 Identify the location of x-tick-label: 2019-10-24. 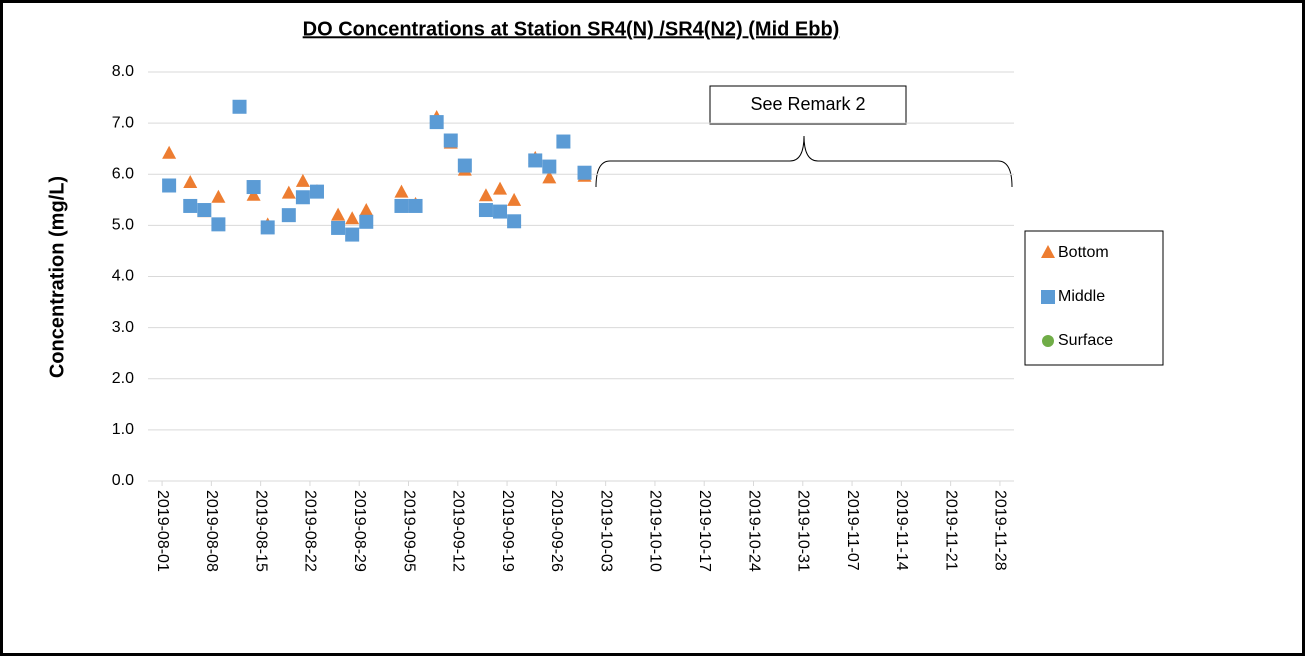
(753, 531).